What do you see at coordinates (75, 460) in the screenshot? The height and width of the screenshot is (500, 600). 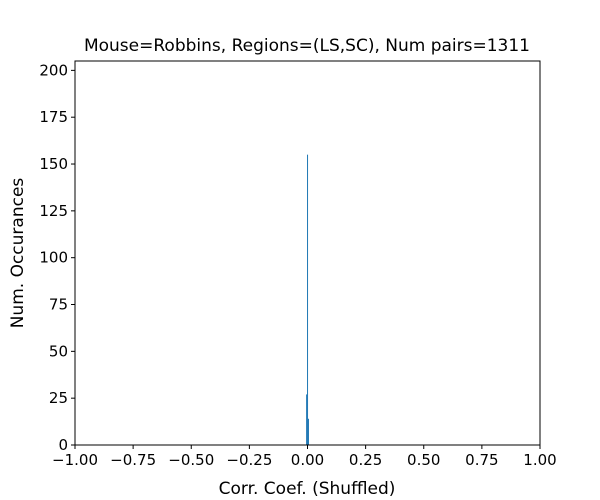 I see `x-tick-label: −1.00` at bounding box center [75, 460].